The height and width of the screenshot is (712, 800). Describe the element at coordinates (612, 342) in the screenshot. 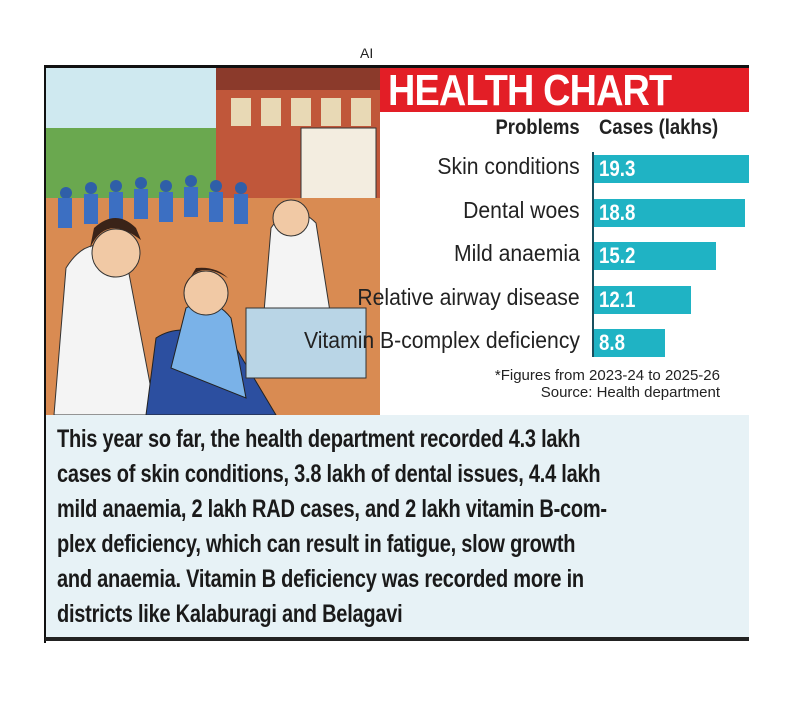

I see `bar-value-label: 8.8` at that location.